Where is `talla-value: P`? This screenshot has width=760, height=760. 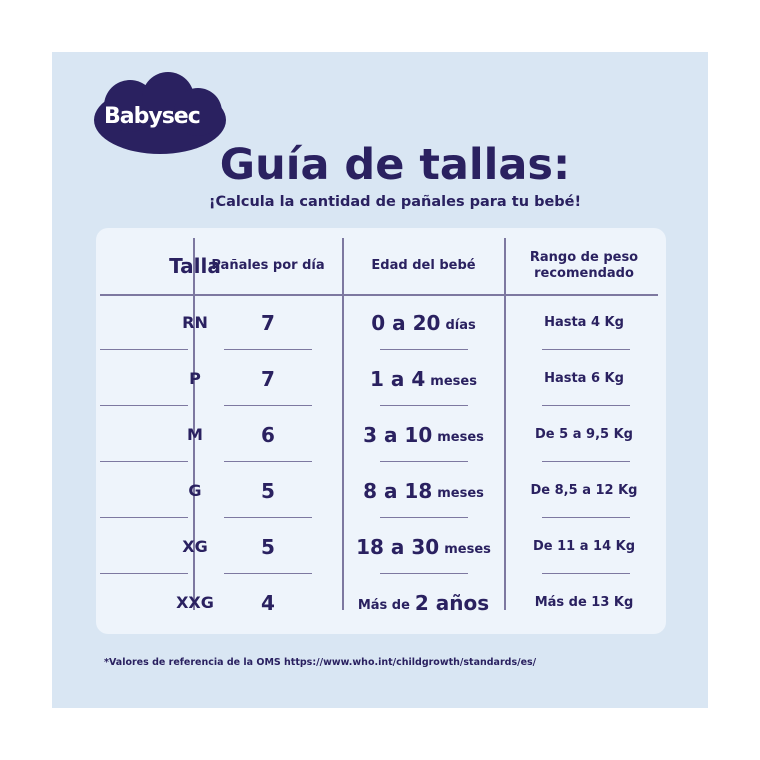
talla-value: P is located at coordinates (195, 379).